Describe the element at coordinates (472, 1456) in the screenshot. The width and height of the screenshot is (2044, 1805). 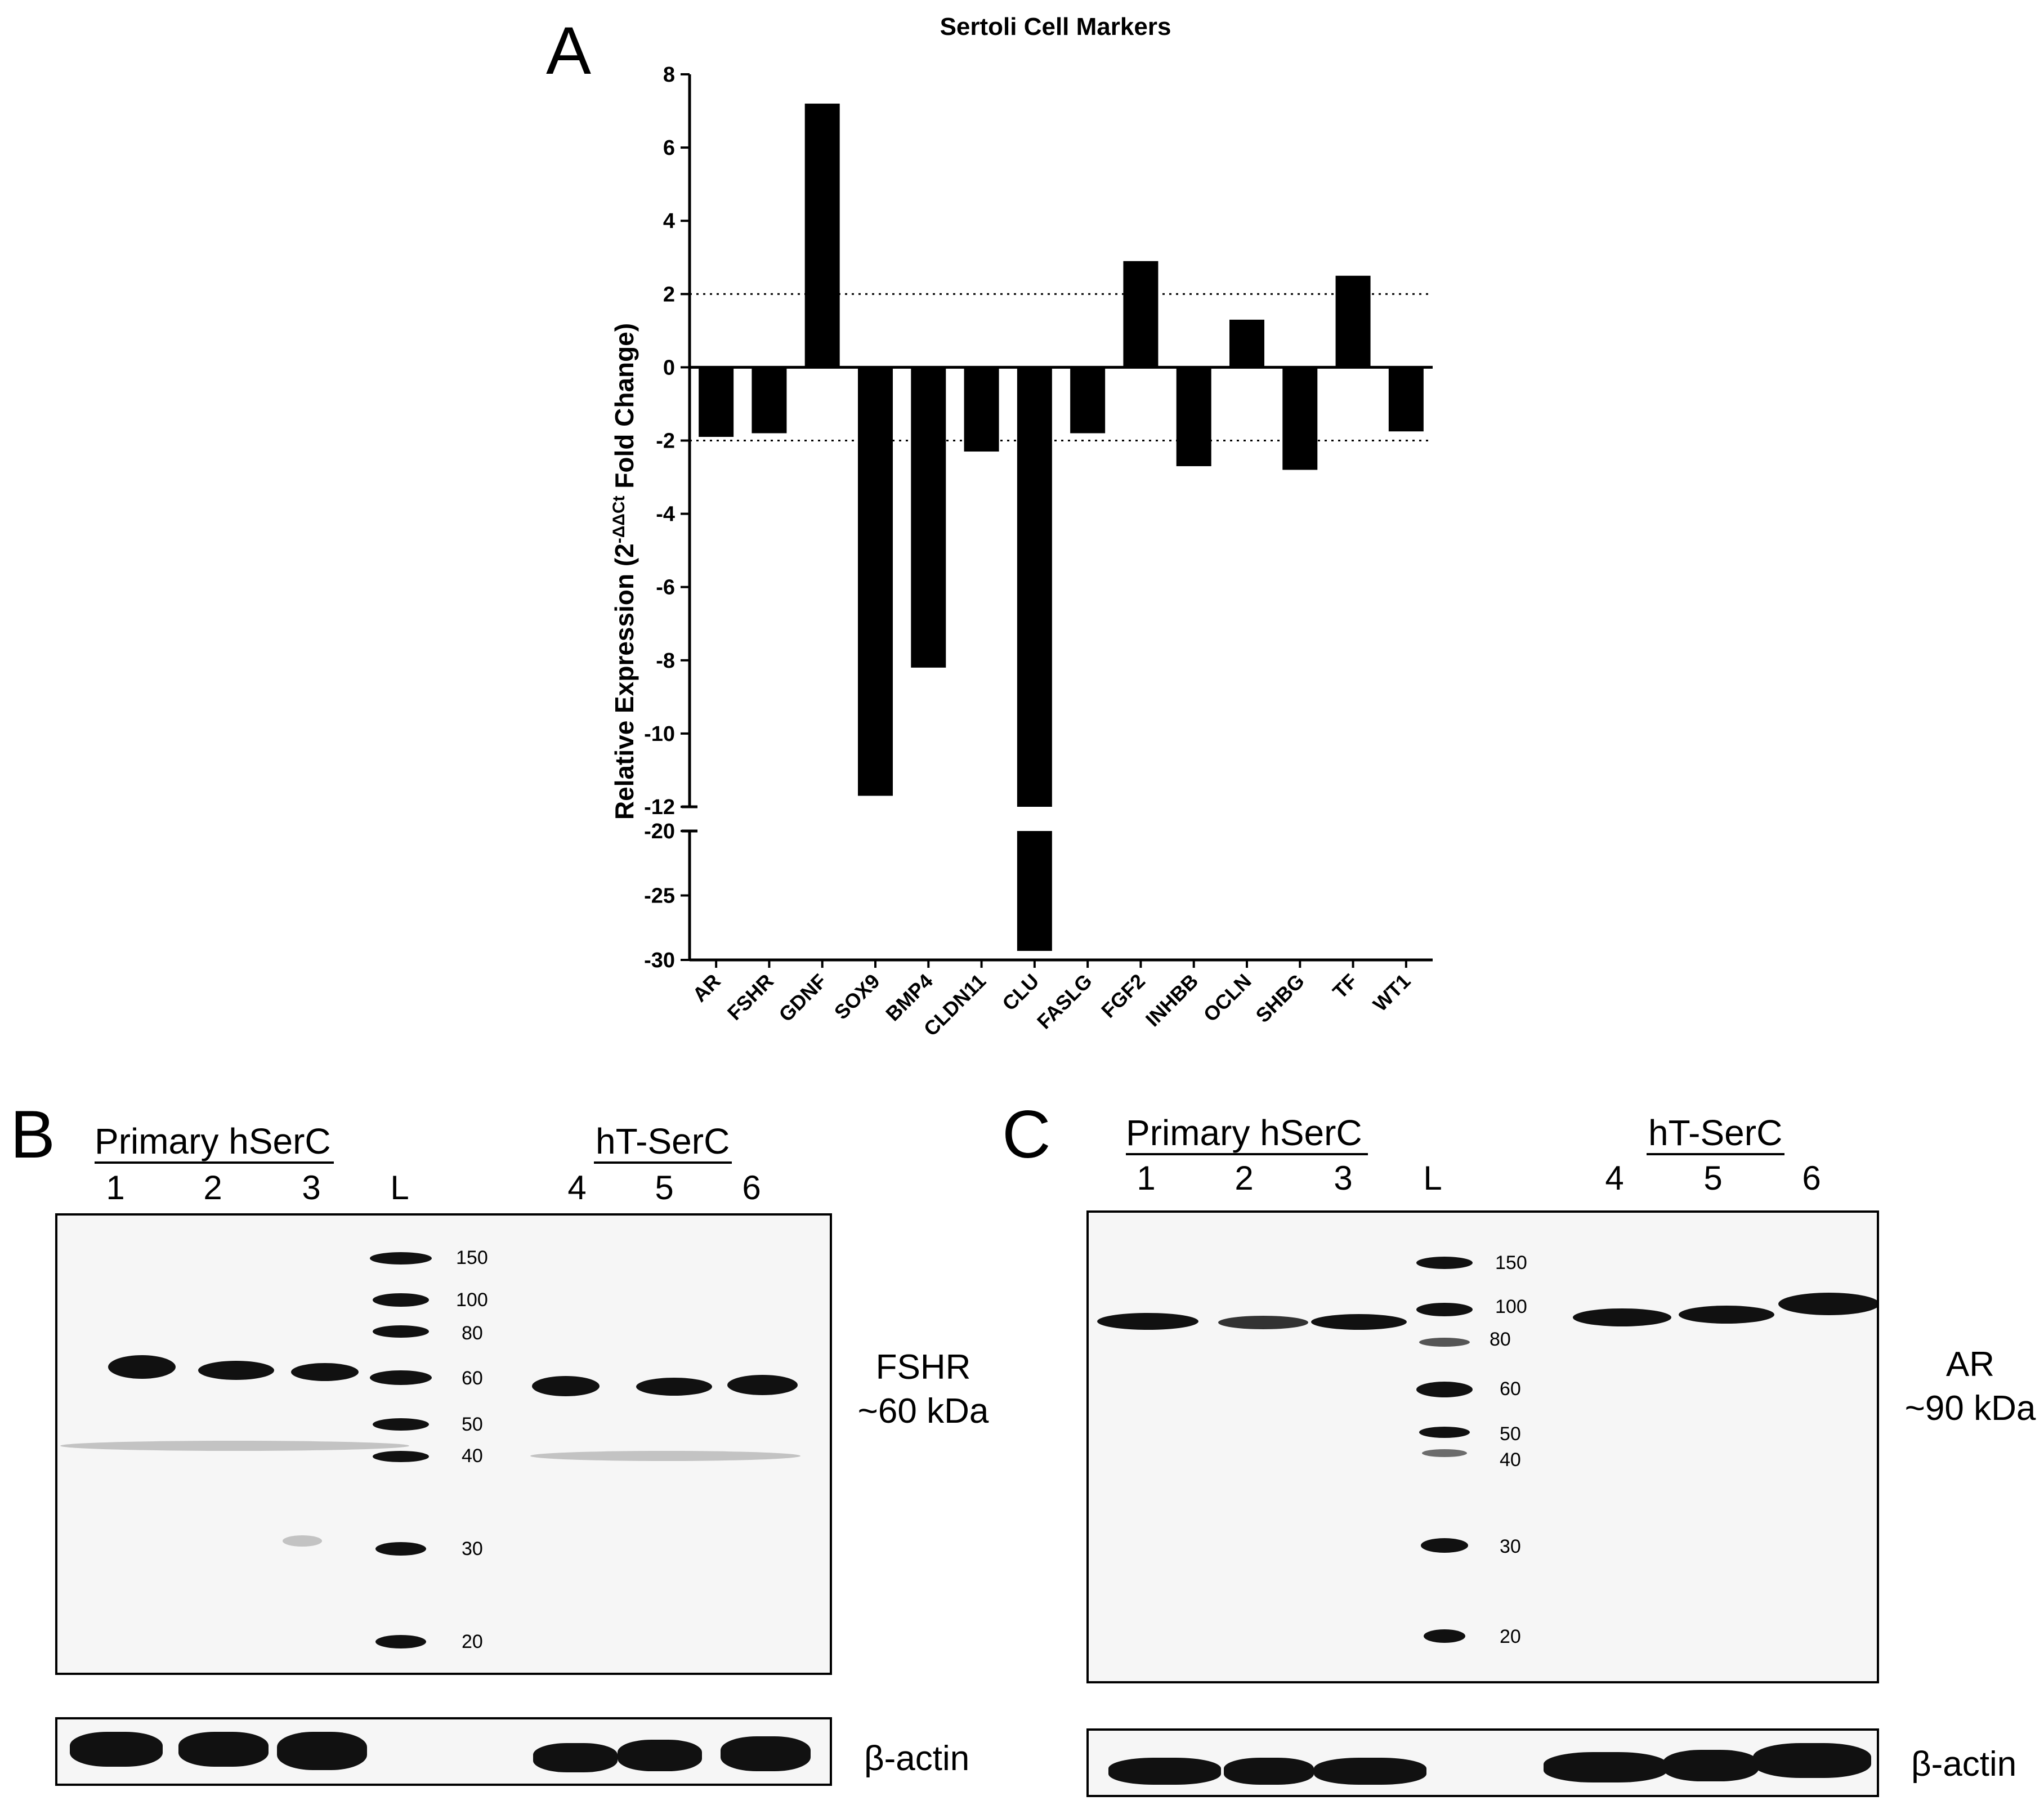
I see `panel-b-ladder-40: 40` at that location.